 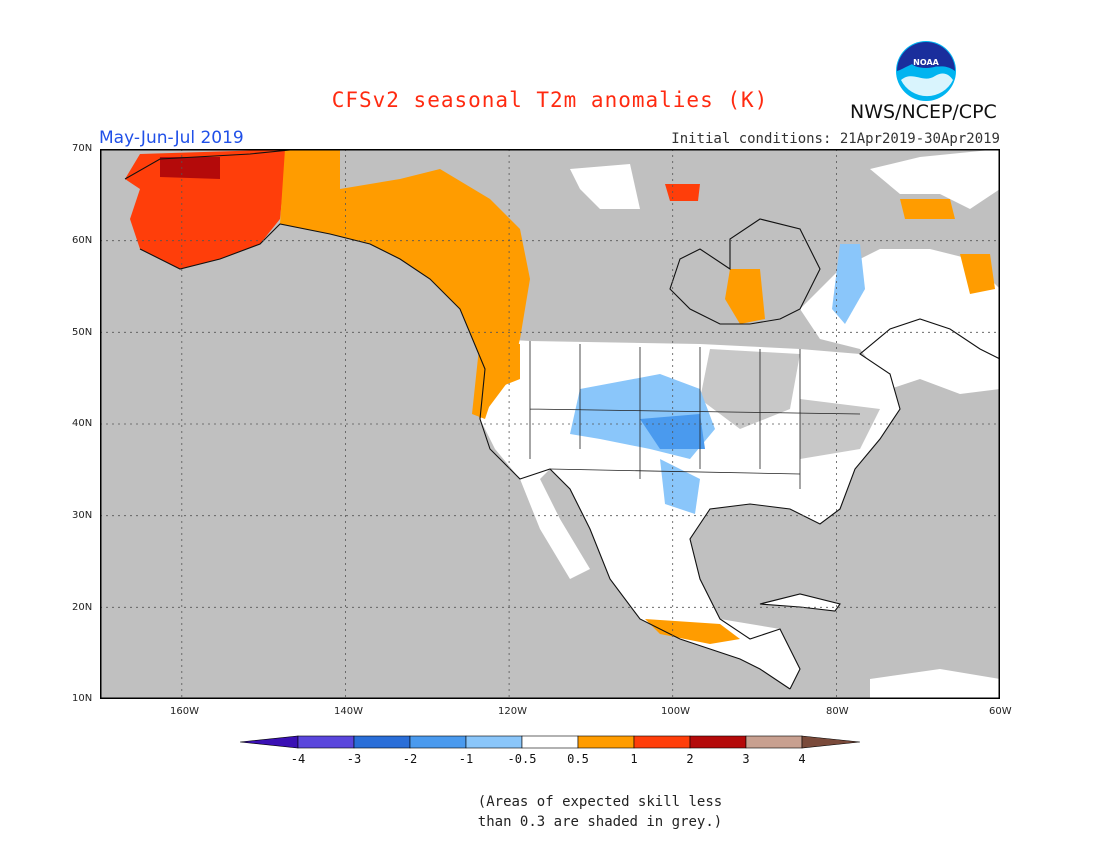 What do you see at coordinates (835, 139) in the screenshot?
I see `initial-conditions: Initial conditions: 21Apr2019-30Apr2019` at bounding box center [835, 139].